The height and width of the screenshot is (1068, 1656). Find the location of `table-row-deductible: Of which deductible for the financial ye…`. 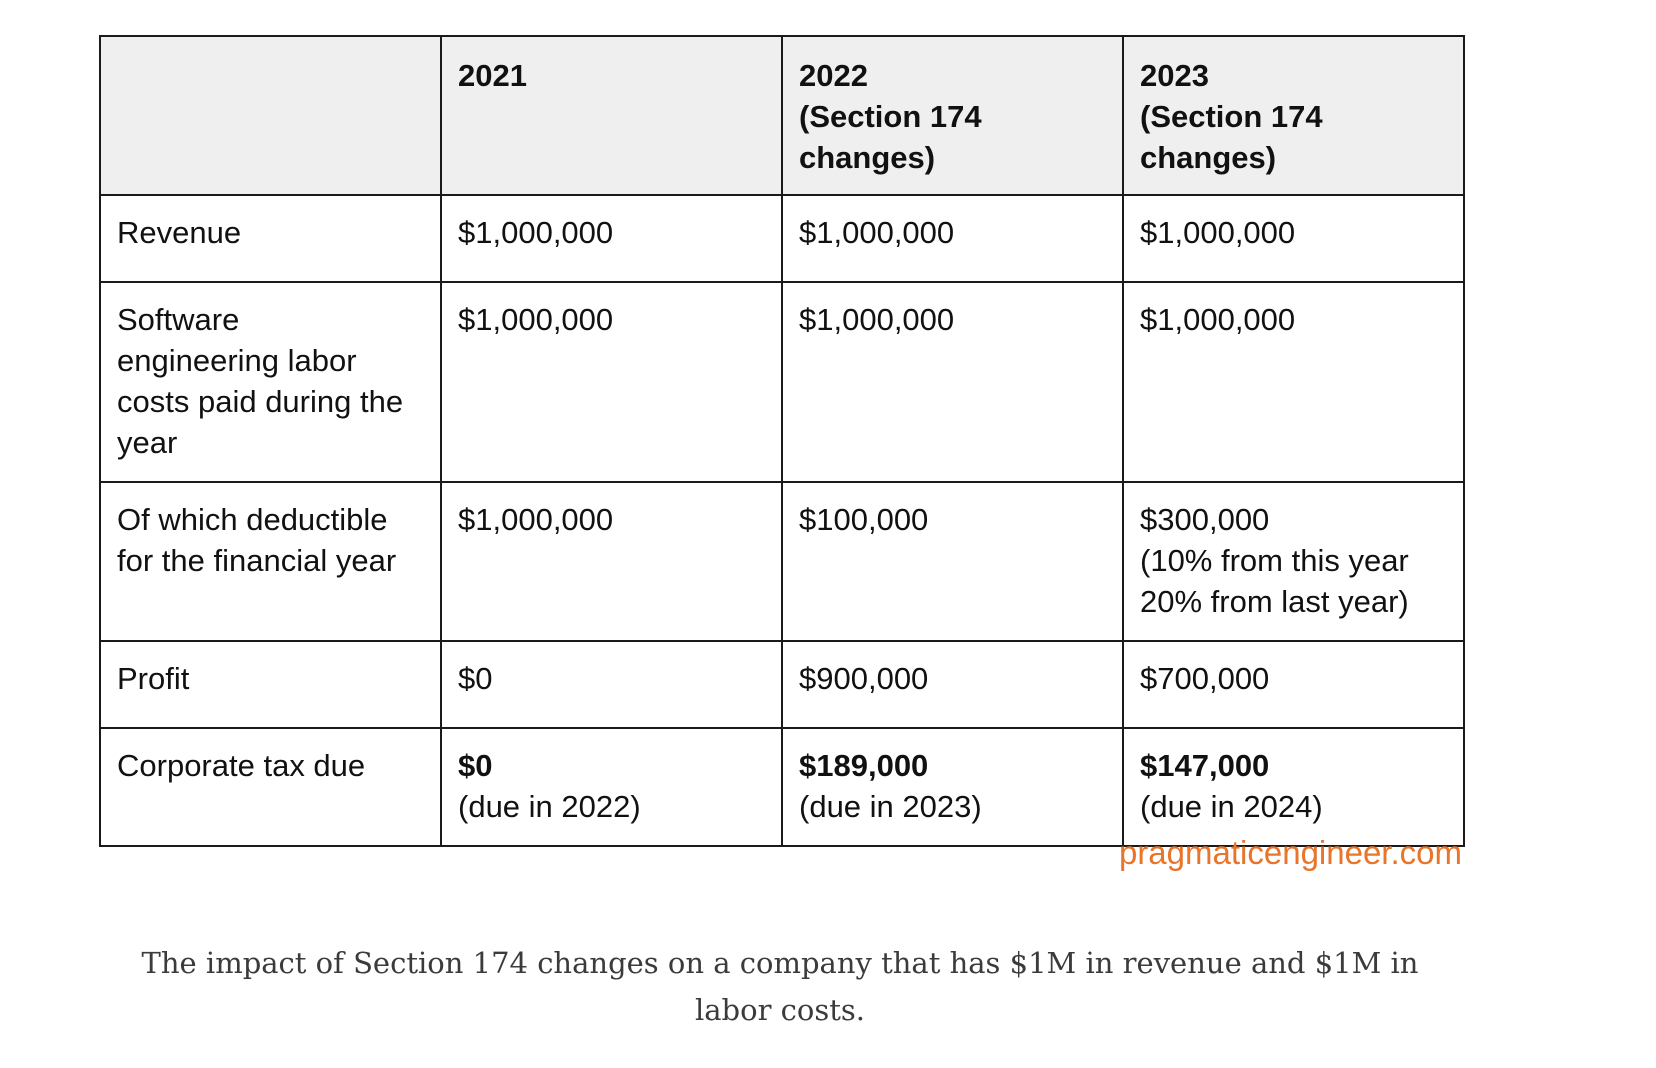

table-row-deductible: Of which deductible for the financial ye… is located at coordinates (782, 561).